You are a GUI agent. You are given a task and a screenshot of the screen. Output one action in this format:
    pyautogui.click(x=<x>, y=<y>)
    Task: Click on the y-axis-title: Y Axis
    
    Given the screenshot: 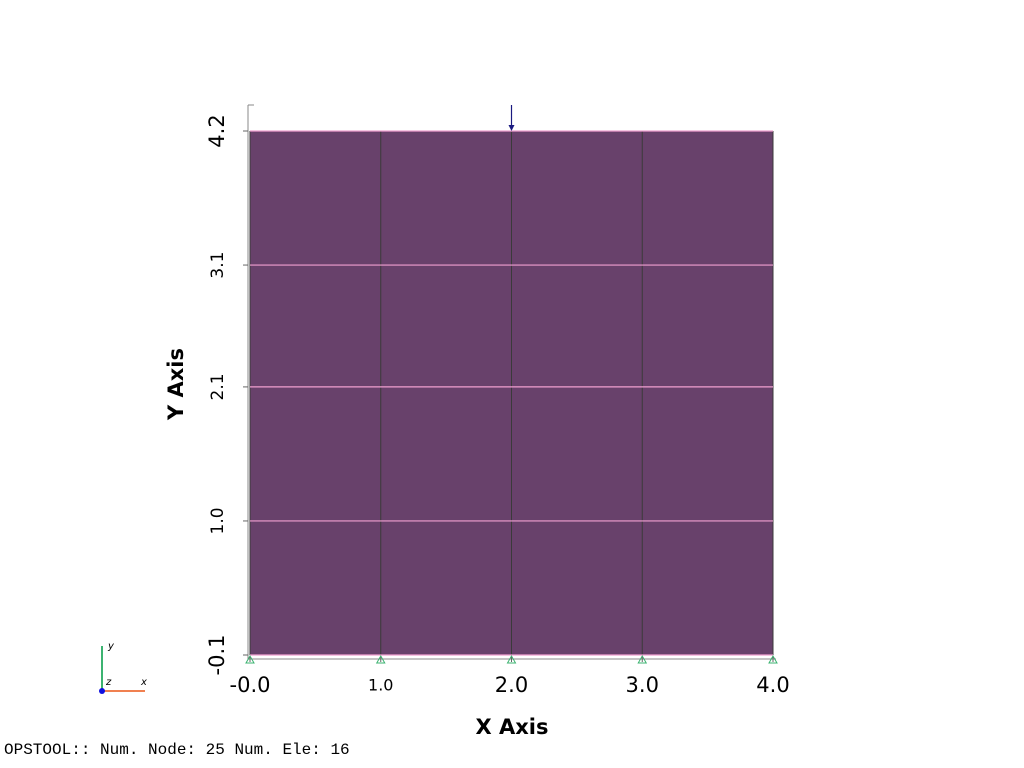 What is the action you would take?
    pyautogui.click(x=176, y=384)
    